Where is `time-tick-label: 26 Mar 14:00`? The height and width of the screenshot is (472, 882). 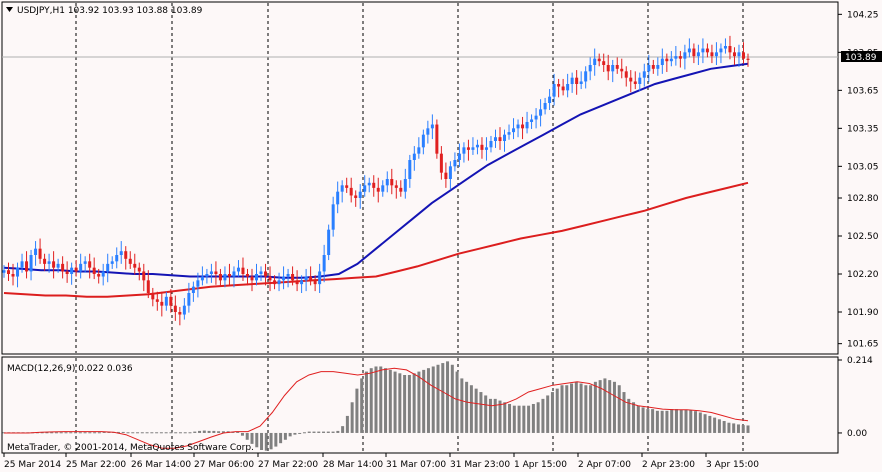 time-tick-label: 26 Mar 14:00 is located at coordinates (161, 465).